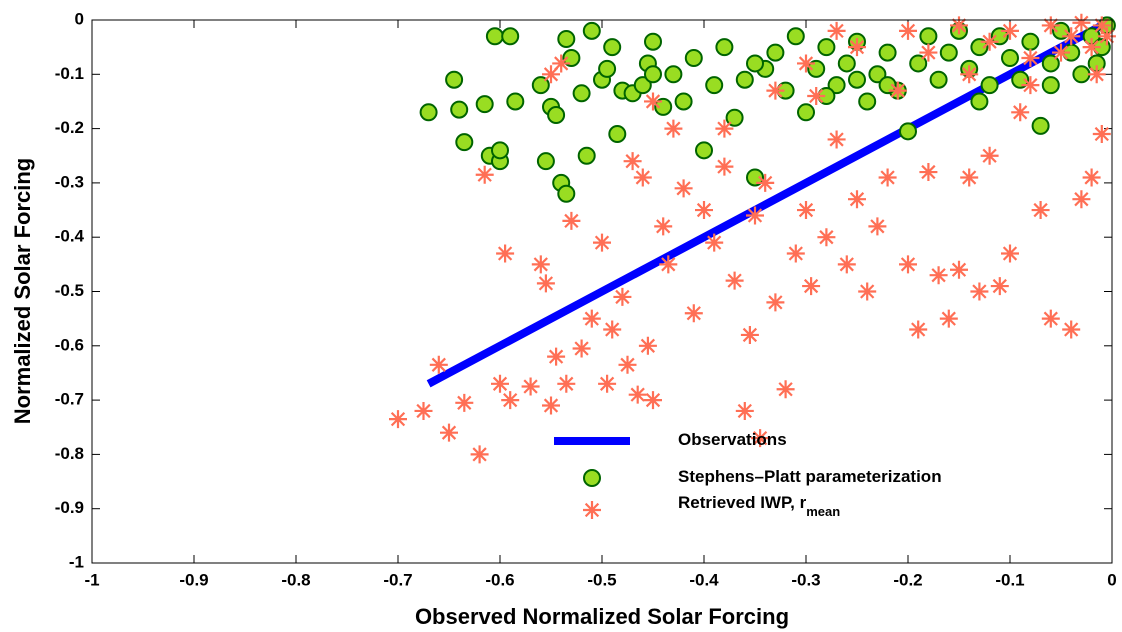 The width and height of the screenshot is (1122, 632). What do you see at coordinates (22, 291) in the screenshot?
I see `y-axis-title: Normalized Solar Forcing` at bounding box center [22, 291].